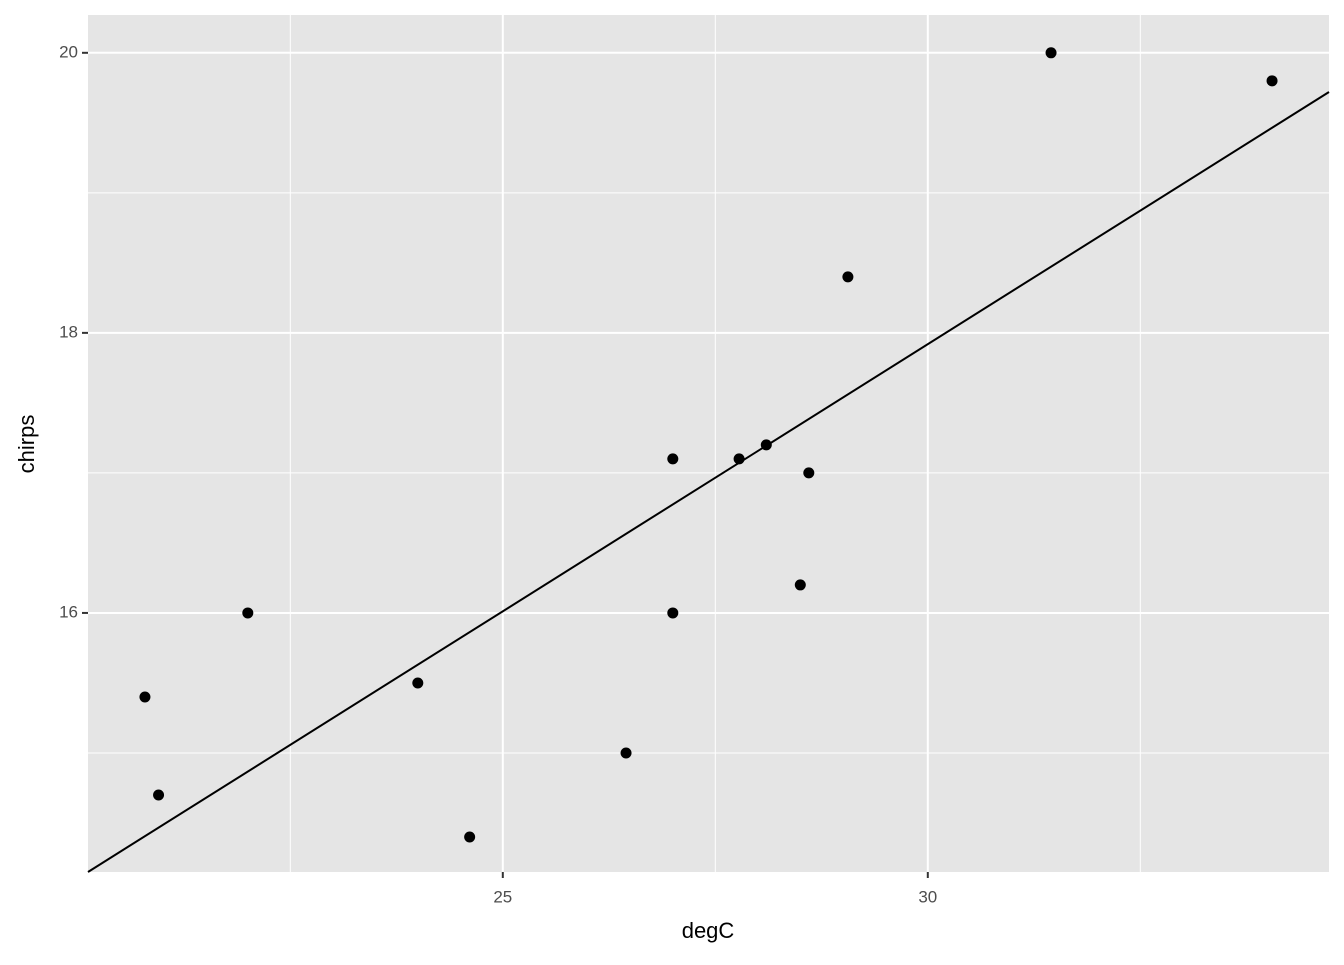 This screenshot has width=1344, height=965. I want to click on y-tick-label: 16, so click(68, 611).